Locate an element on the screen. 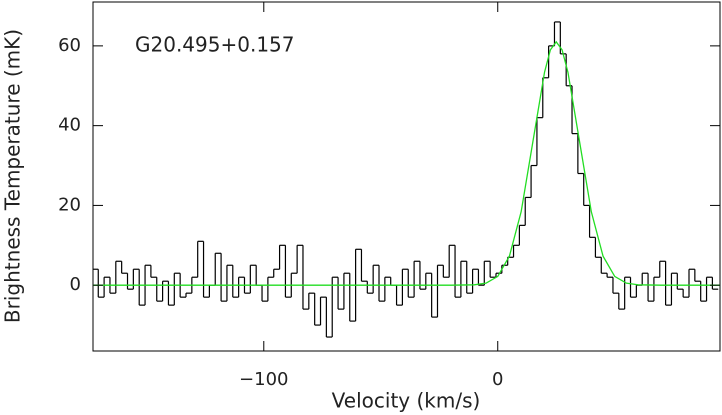  y-tick-label: 20 is located at coordinates (69, 204).